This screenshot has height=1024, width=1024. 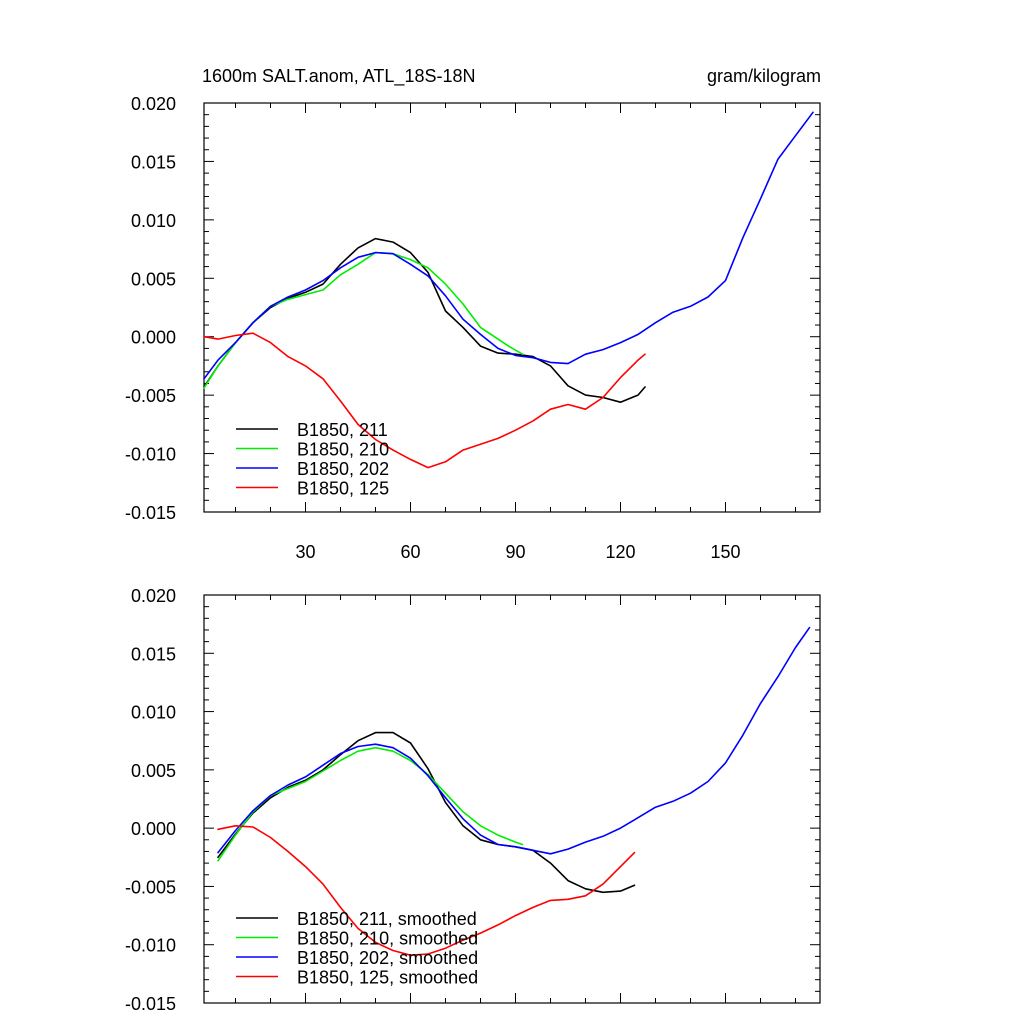 What do you see at coordinates (339, 76) in the screenshot?
I see `plot-title: 1600m SALT.anom, ATL_18S-18N` at bounding box center [339, 76].